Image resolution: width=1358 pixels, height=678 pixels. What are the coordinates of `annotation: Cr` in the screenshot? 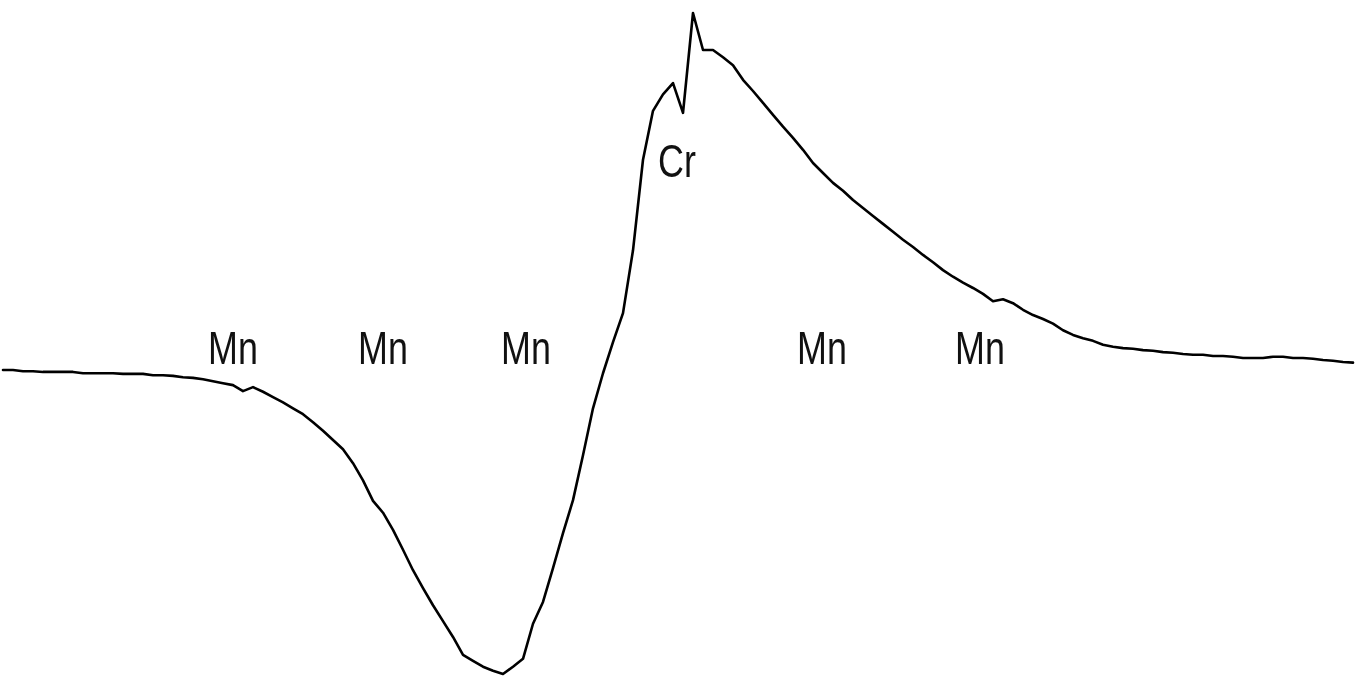 It's located at (677, 161).